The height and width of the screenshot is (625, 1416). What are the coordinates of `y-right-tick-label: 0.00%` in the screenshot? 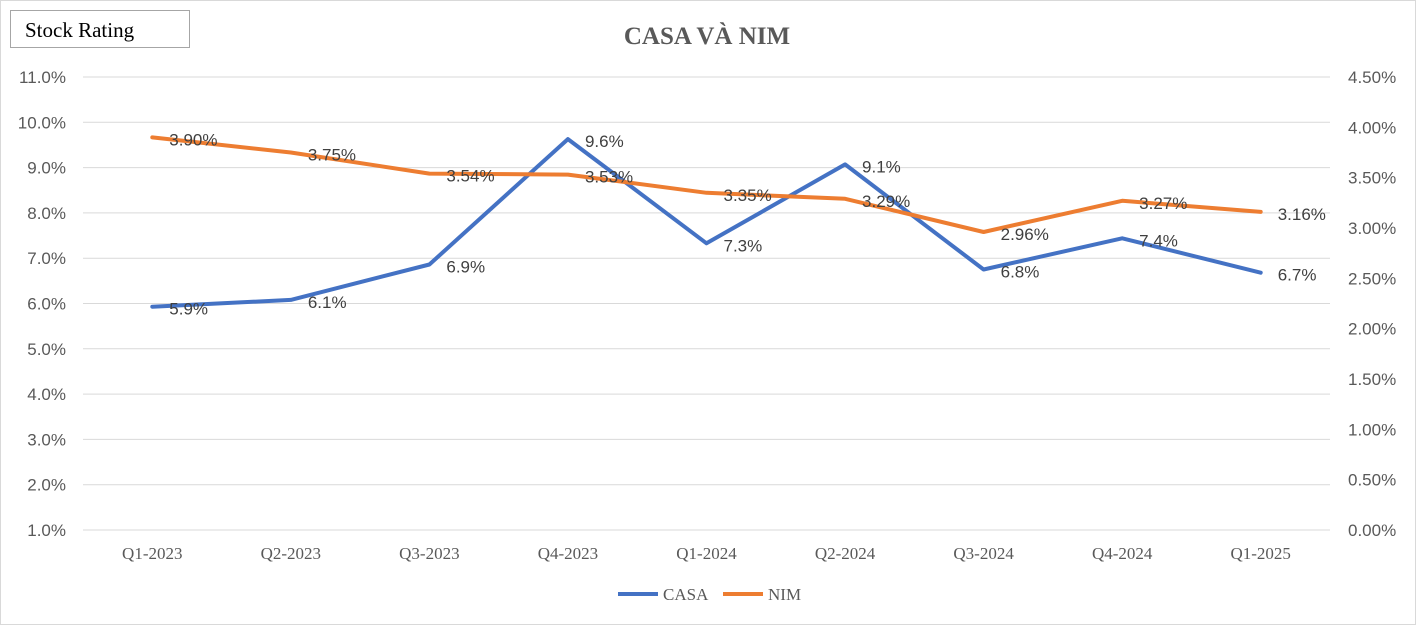 It's located at (1372, 530).